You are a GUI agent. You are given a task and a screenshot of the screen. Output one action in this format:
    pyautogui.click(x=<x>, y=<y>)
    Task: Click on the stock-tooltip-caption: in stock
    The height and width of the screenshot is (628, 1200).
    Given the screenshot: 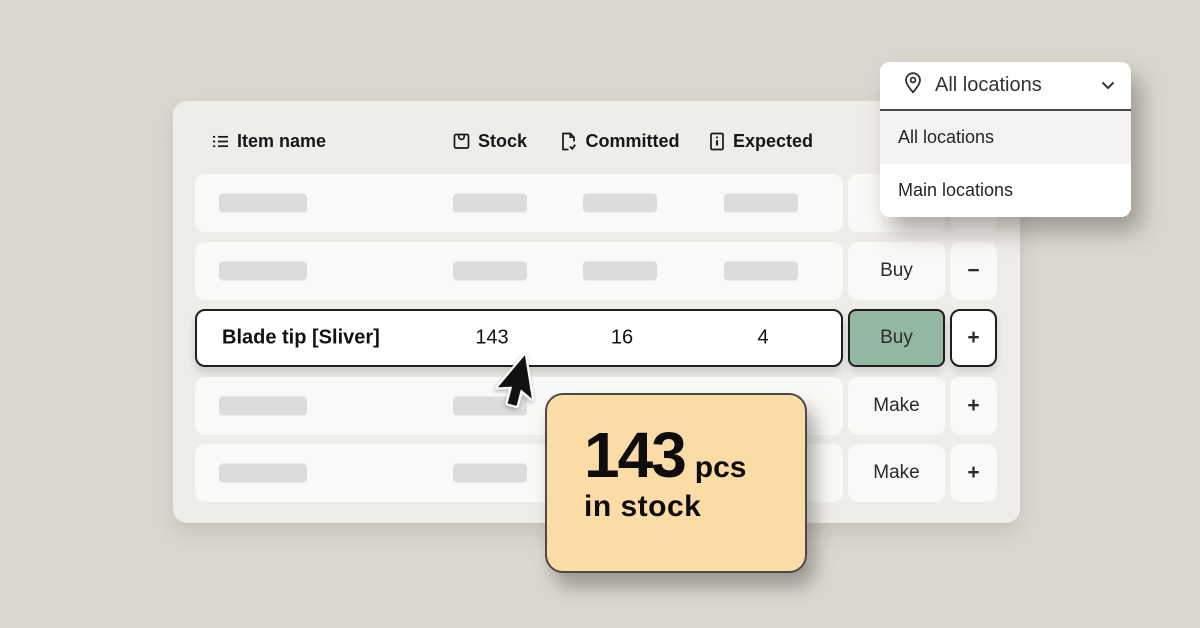 What is the action you would take?
    pyautogui.click(x=643, y=506)
    